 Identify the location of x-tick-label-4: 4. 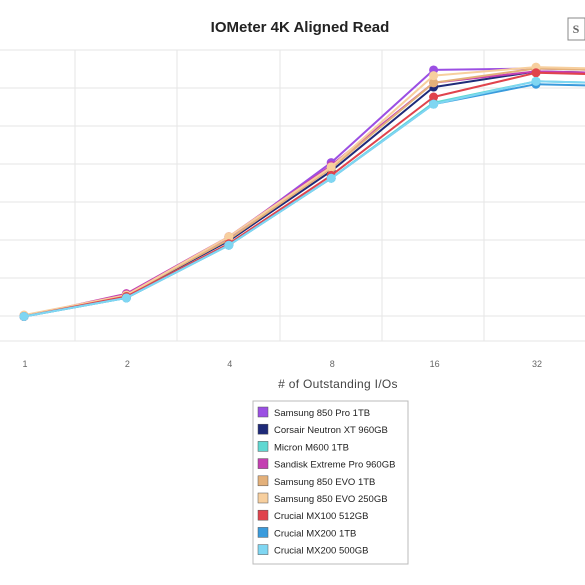
(229, 364).